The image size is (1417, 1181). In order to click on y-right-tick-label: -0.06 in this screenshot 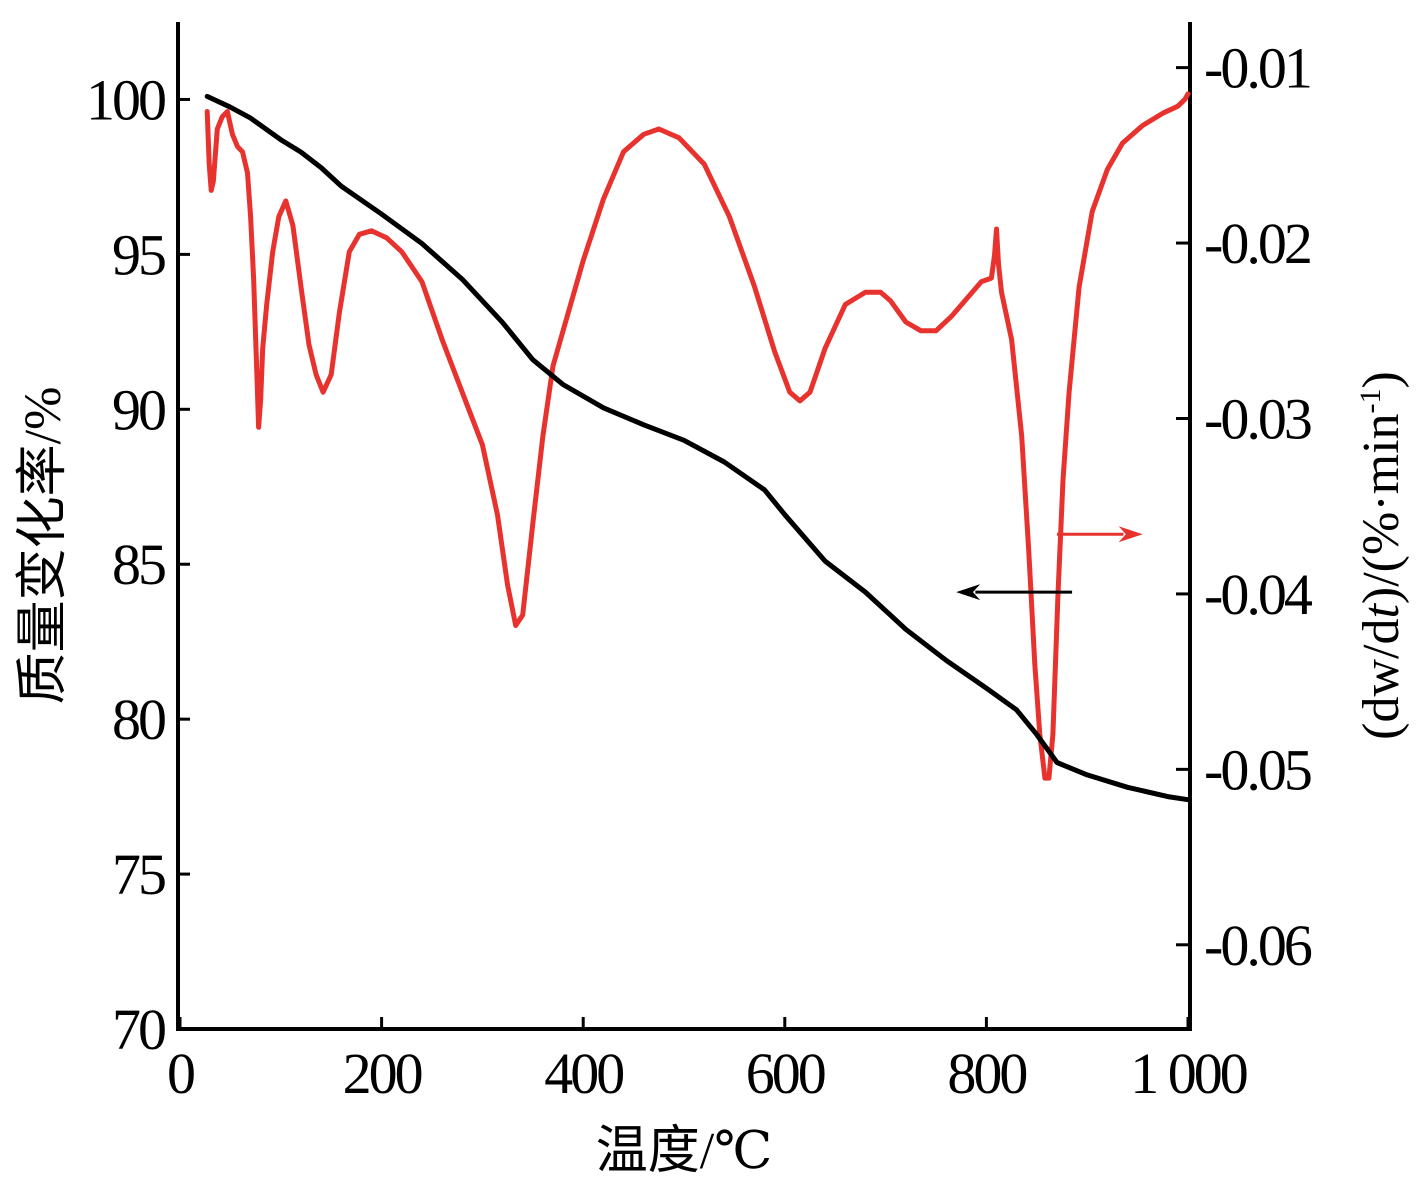, I will do `click(1258, 945)`.